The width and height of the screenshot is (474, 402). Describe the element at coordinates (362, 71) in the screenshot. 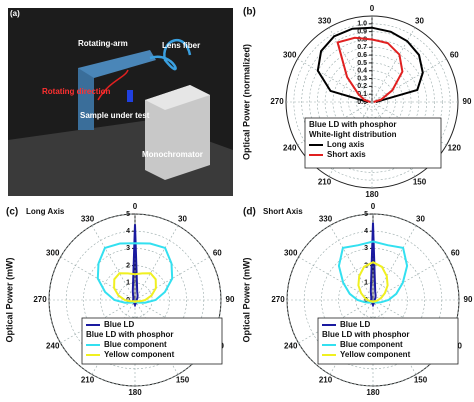

I see `y-tick-label: 0.4` at that location.